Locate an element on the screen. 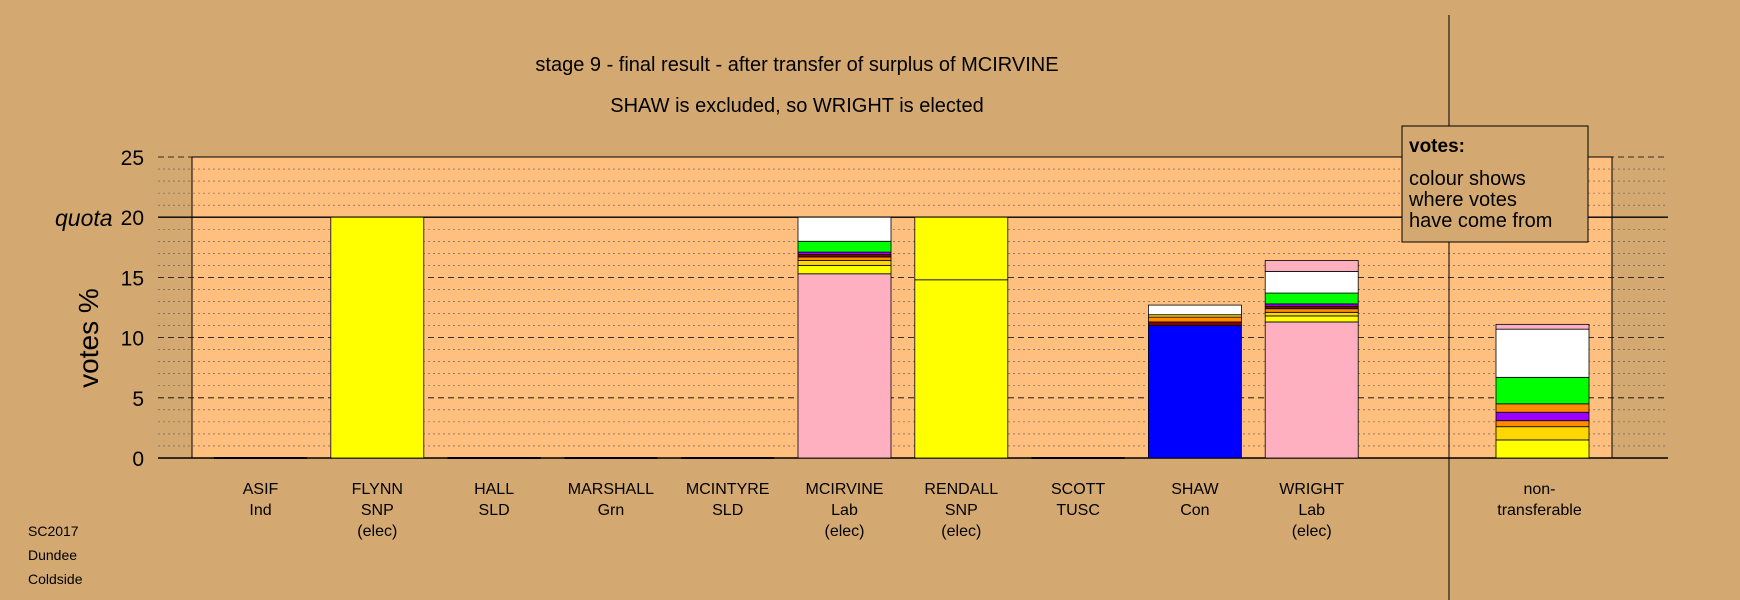 Image resolution: width=1740 pixels, height=600 pixels. bar-shaw is located at coordinates (1195, 381).